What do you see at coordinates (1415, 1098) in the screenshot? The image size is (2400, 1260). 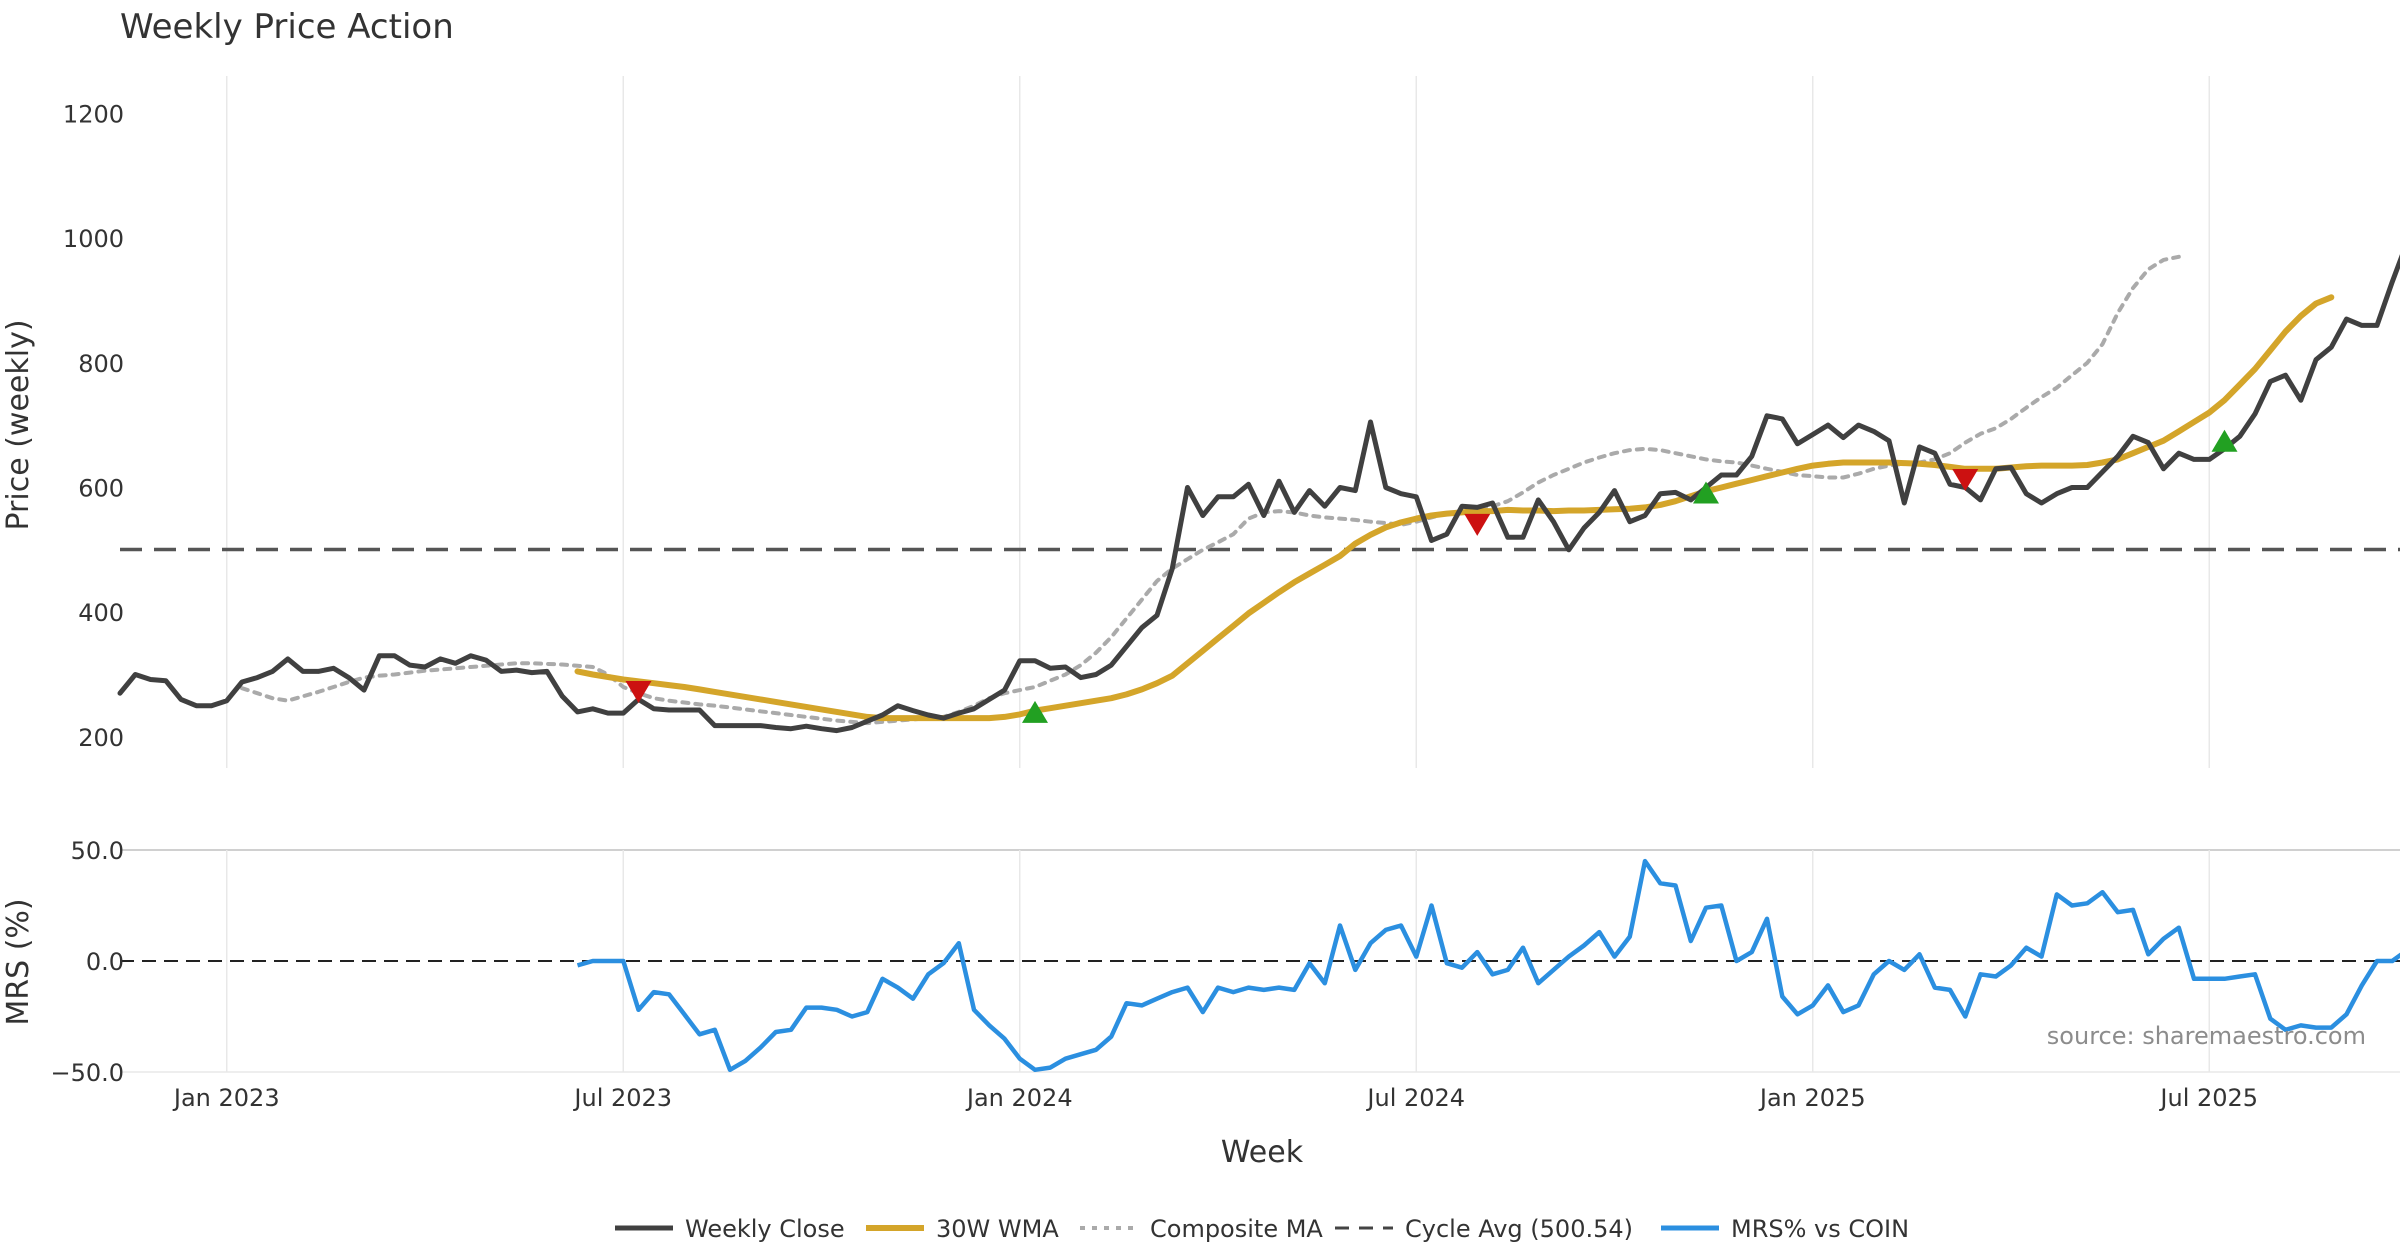 I see `x-tick-label: Jul 2024` at bounding box center [1415, 1098].